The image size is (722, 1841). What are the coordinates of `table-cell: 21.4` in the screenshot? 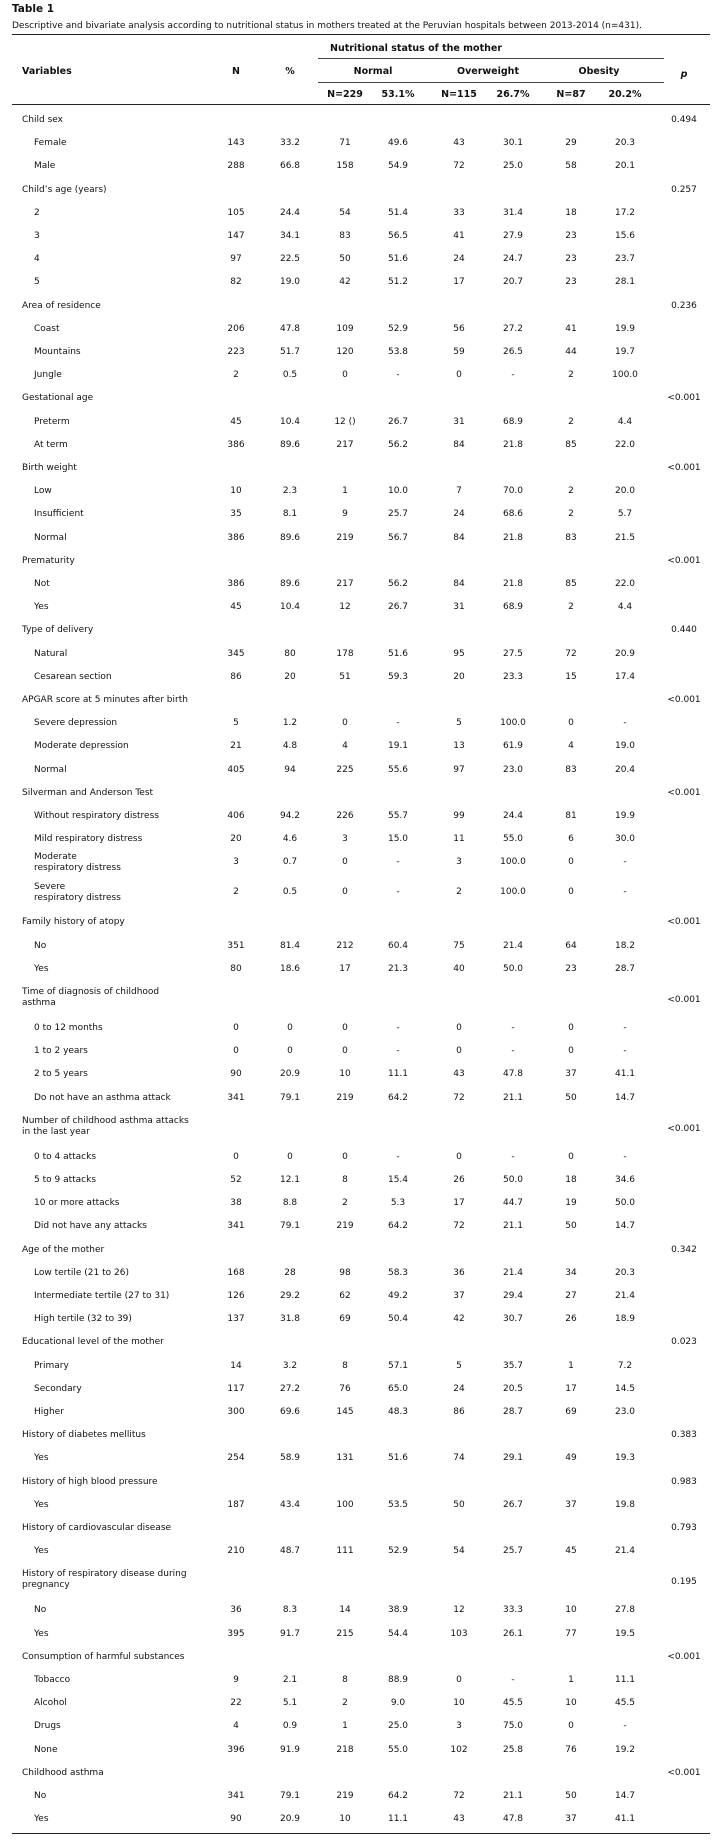 It's located at (513, 945).